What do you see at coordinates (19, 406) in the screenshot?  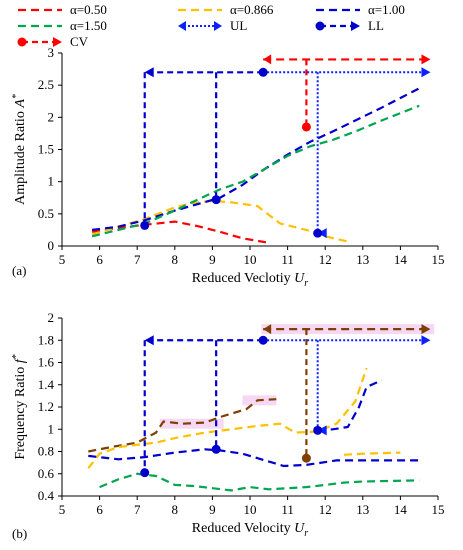 I see `y-axis-label: Frequency Ratio f*` at bounding box center [19, 406].